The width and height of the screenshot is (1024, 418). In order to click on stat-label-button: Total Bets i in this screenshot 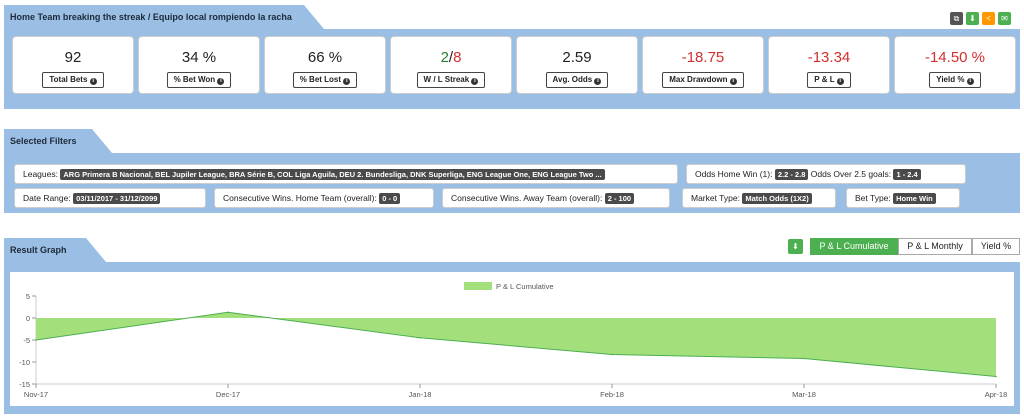, I will do `click(73, 80)`.